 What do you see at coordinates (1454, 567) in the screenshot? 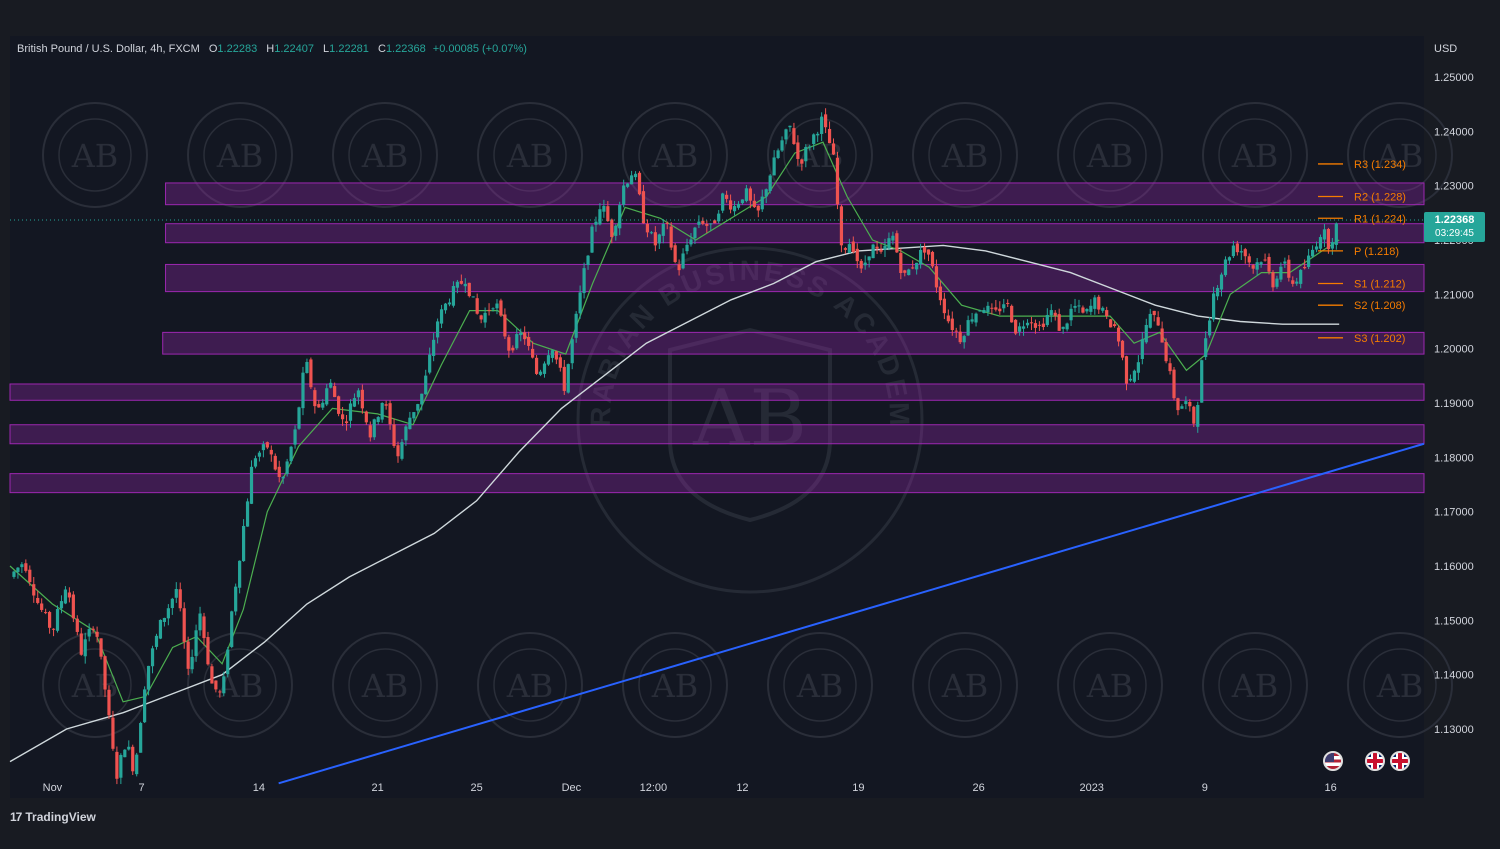
I see `price-tick-label: 1.16000` at bounding box center [1454, 567].